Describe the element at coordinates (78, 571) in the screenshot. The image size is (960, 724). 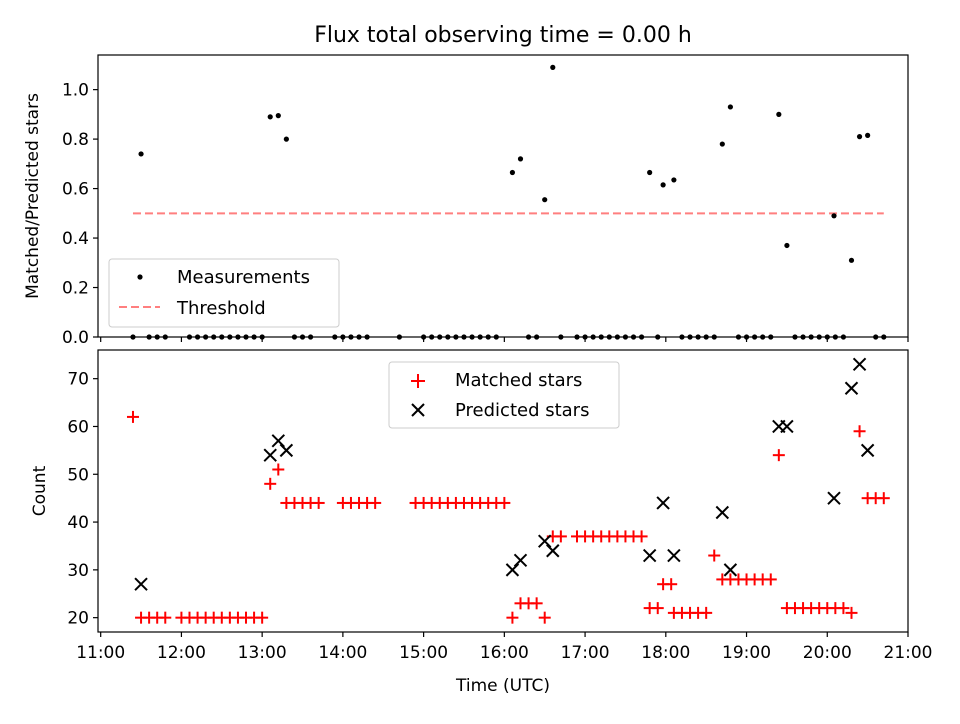
I see `bottom-y-tick-label: 30` at that location.